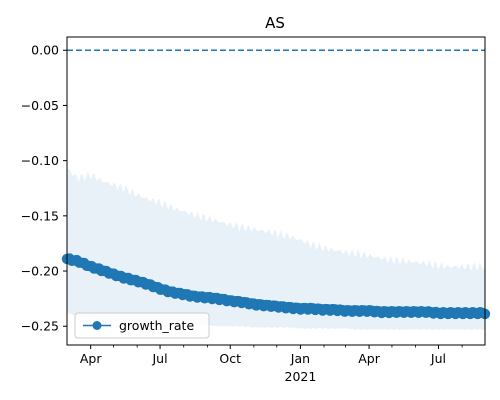  Describe the element at coordinates (275, 23) in the screenshot. I see `chart-title: AS` at that location.